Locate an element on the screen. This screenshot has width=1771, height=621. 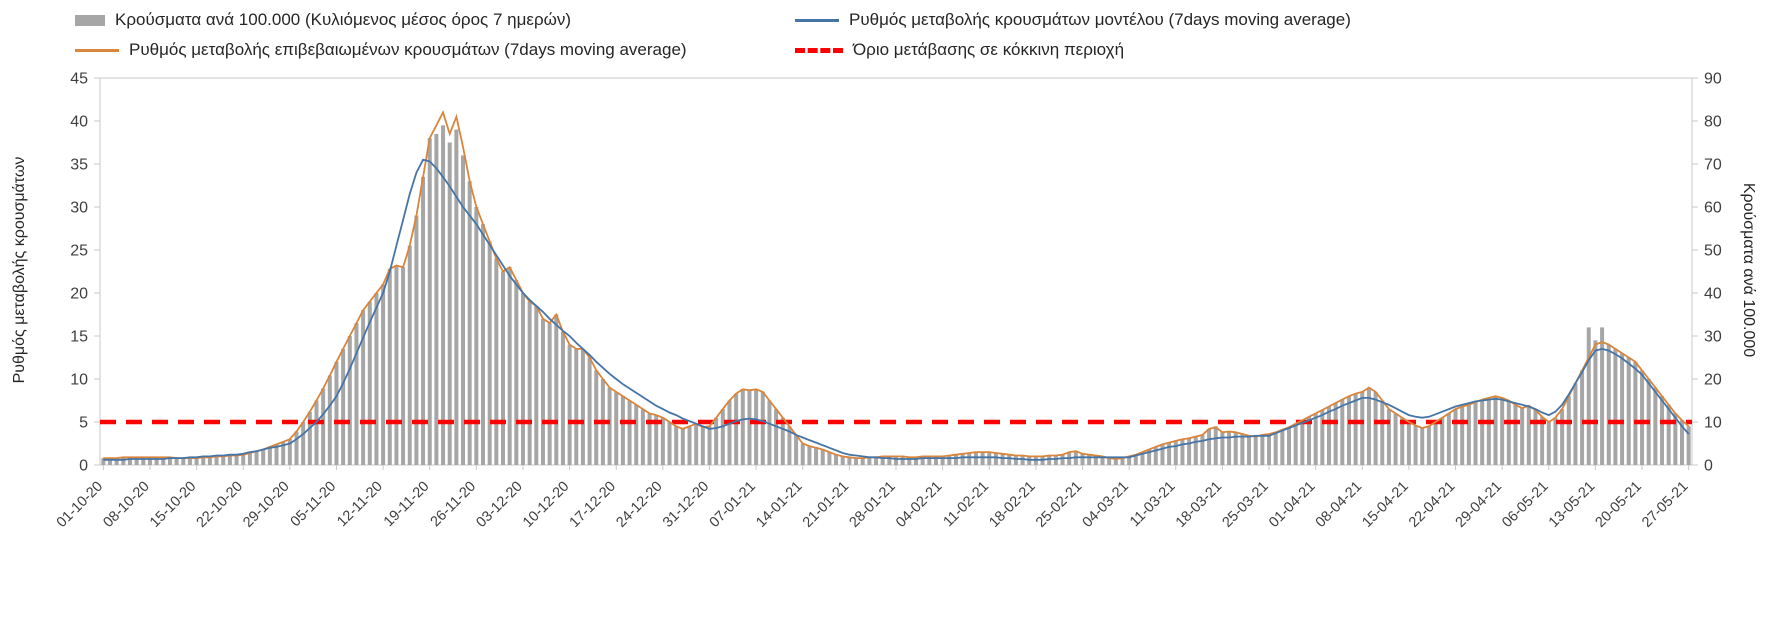
svg-text: 24-12-20 is located at coordinates (639, 505).